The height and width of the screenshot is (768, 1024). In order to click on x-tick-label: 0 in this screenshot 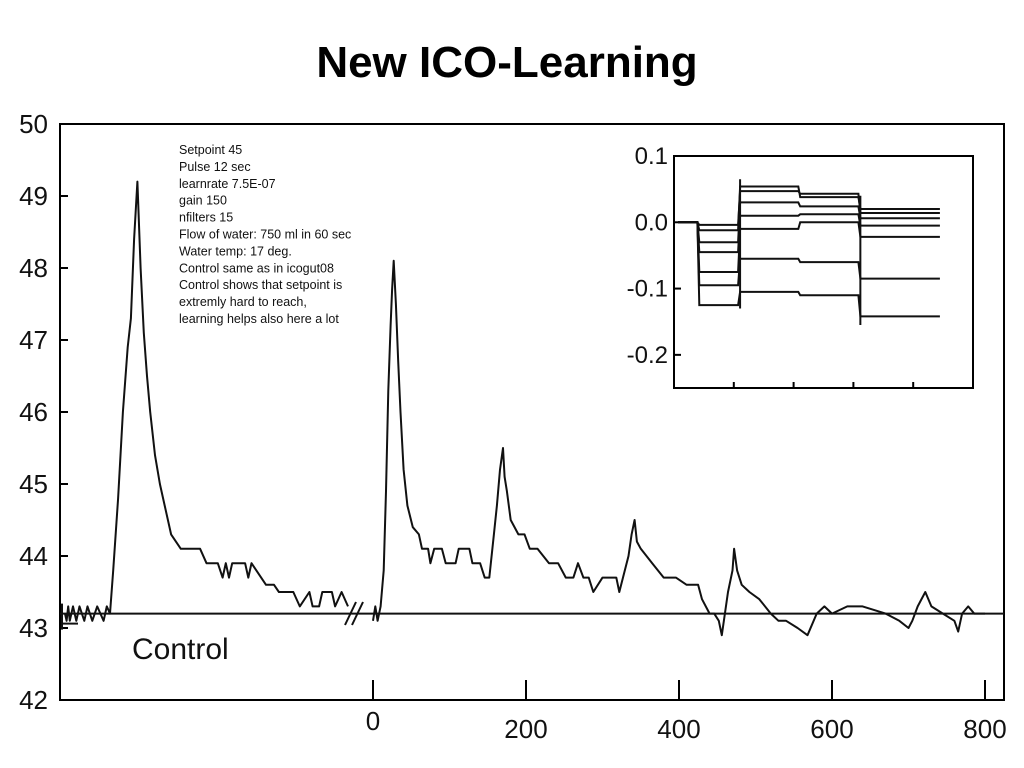, I will do `click(373, 721)`.